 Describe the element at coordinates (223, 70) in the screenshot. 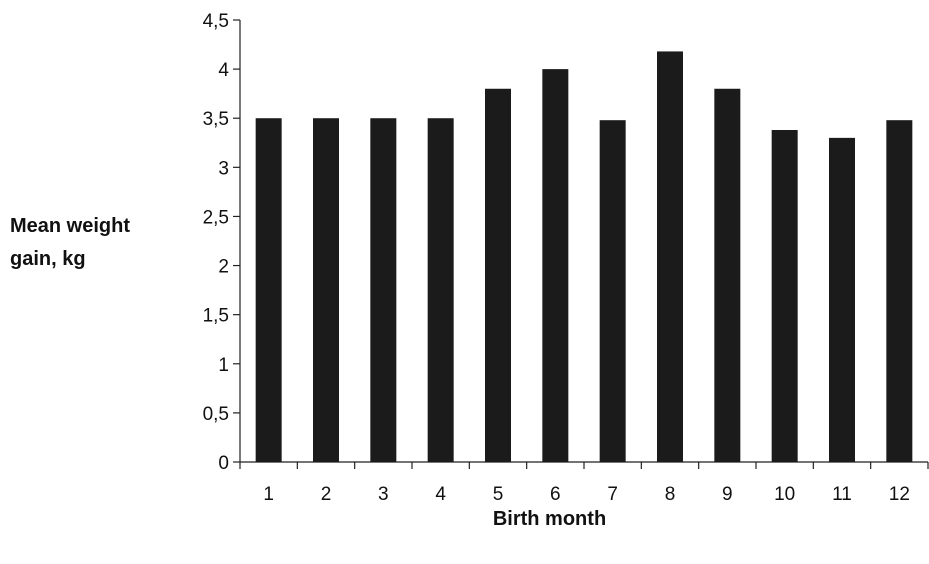

I see `y-tick-label: 4` at that location.